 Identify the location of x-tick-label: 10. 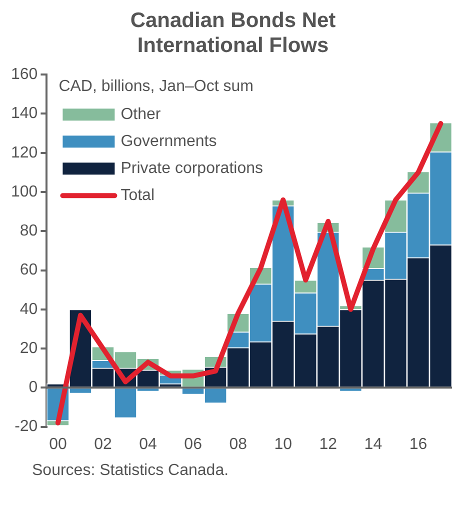
(283, 444).